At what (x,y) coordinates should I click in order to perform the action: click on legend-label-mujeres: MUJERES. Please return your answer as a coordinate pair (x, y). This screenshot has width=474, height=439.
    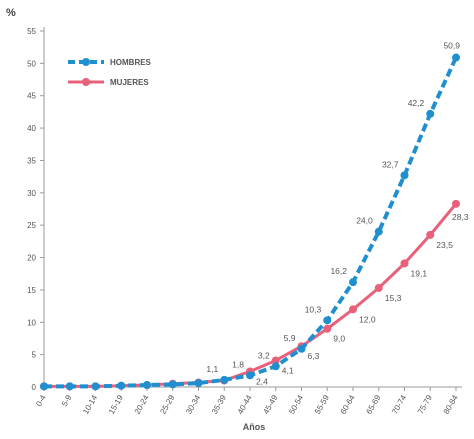
    Looking at the image, I should click on (129, 82).